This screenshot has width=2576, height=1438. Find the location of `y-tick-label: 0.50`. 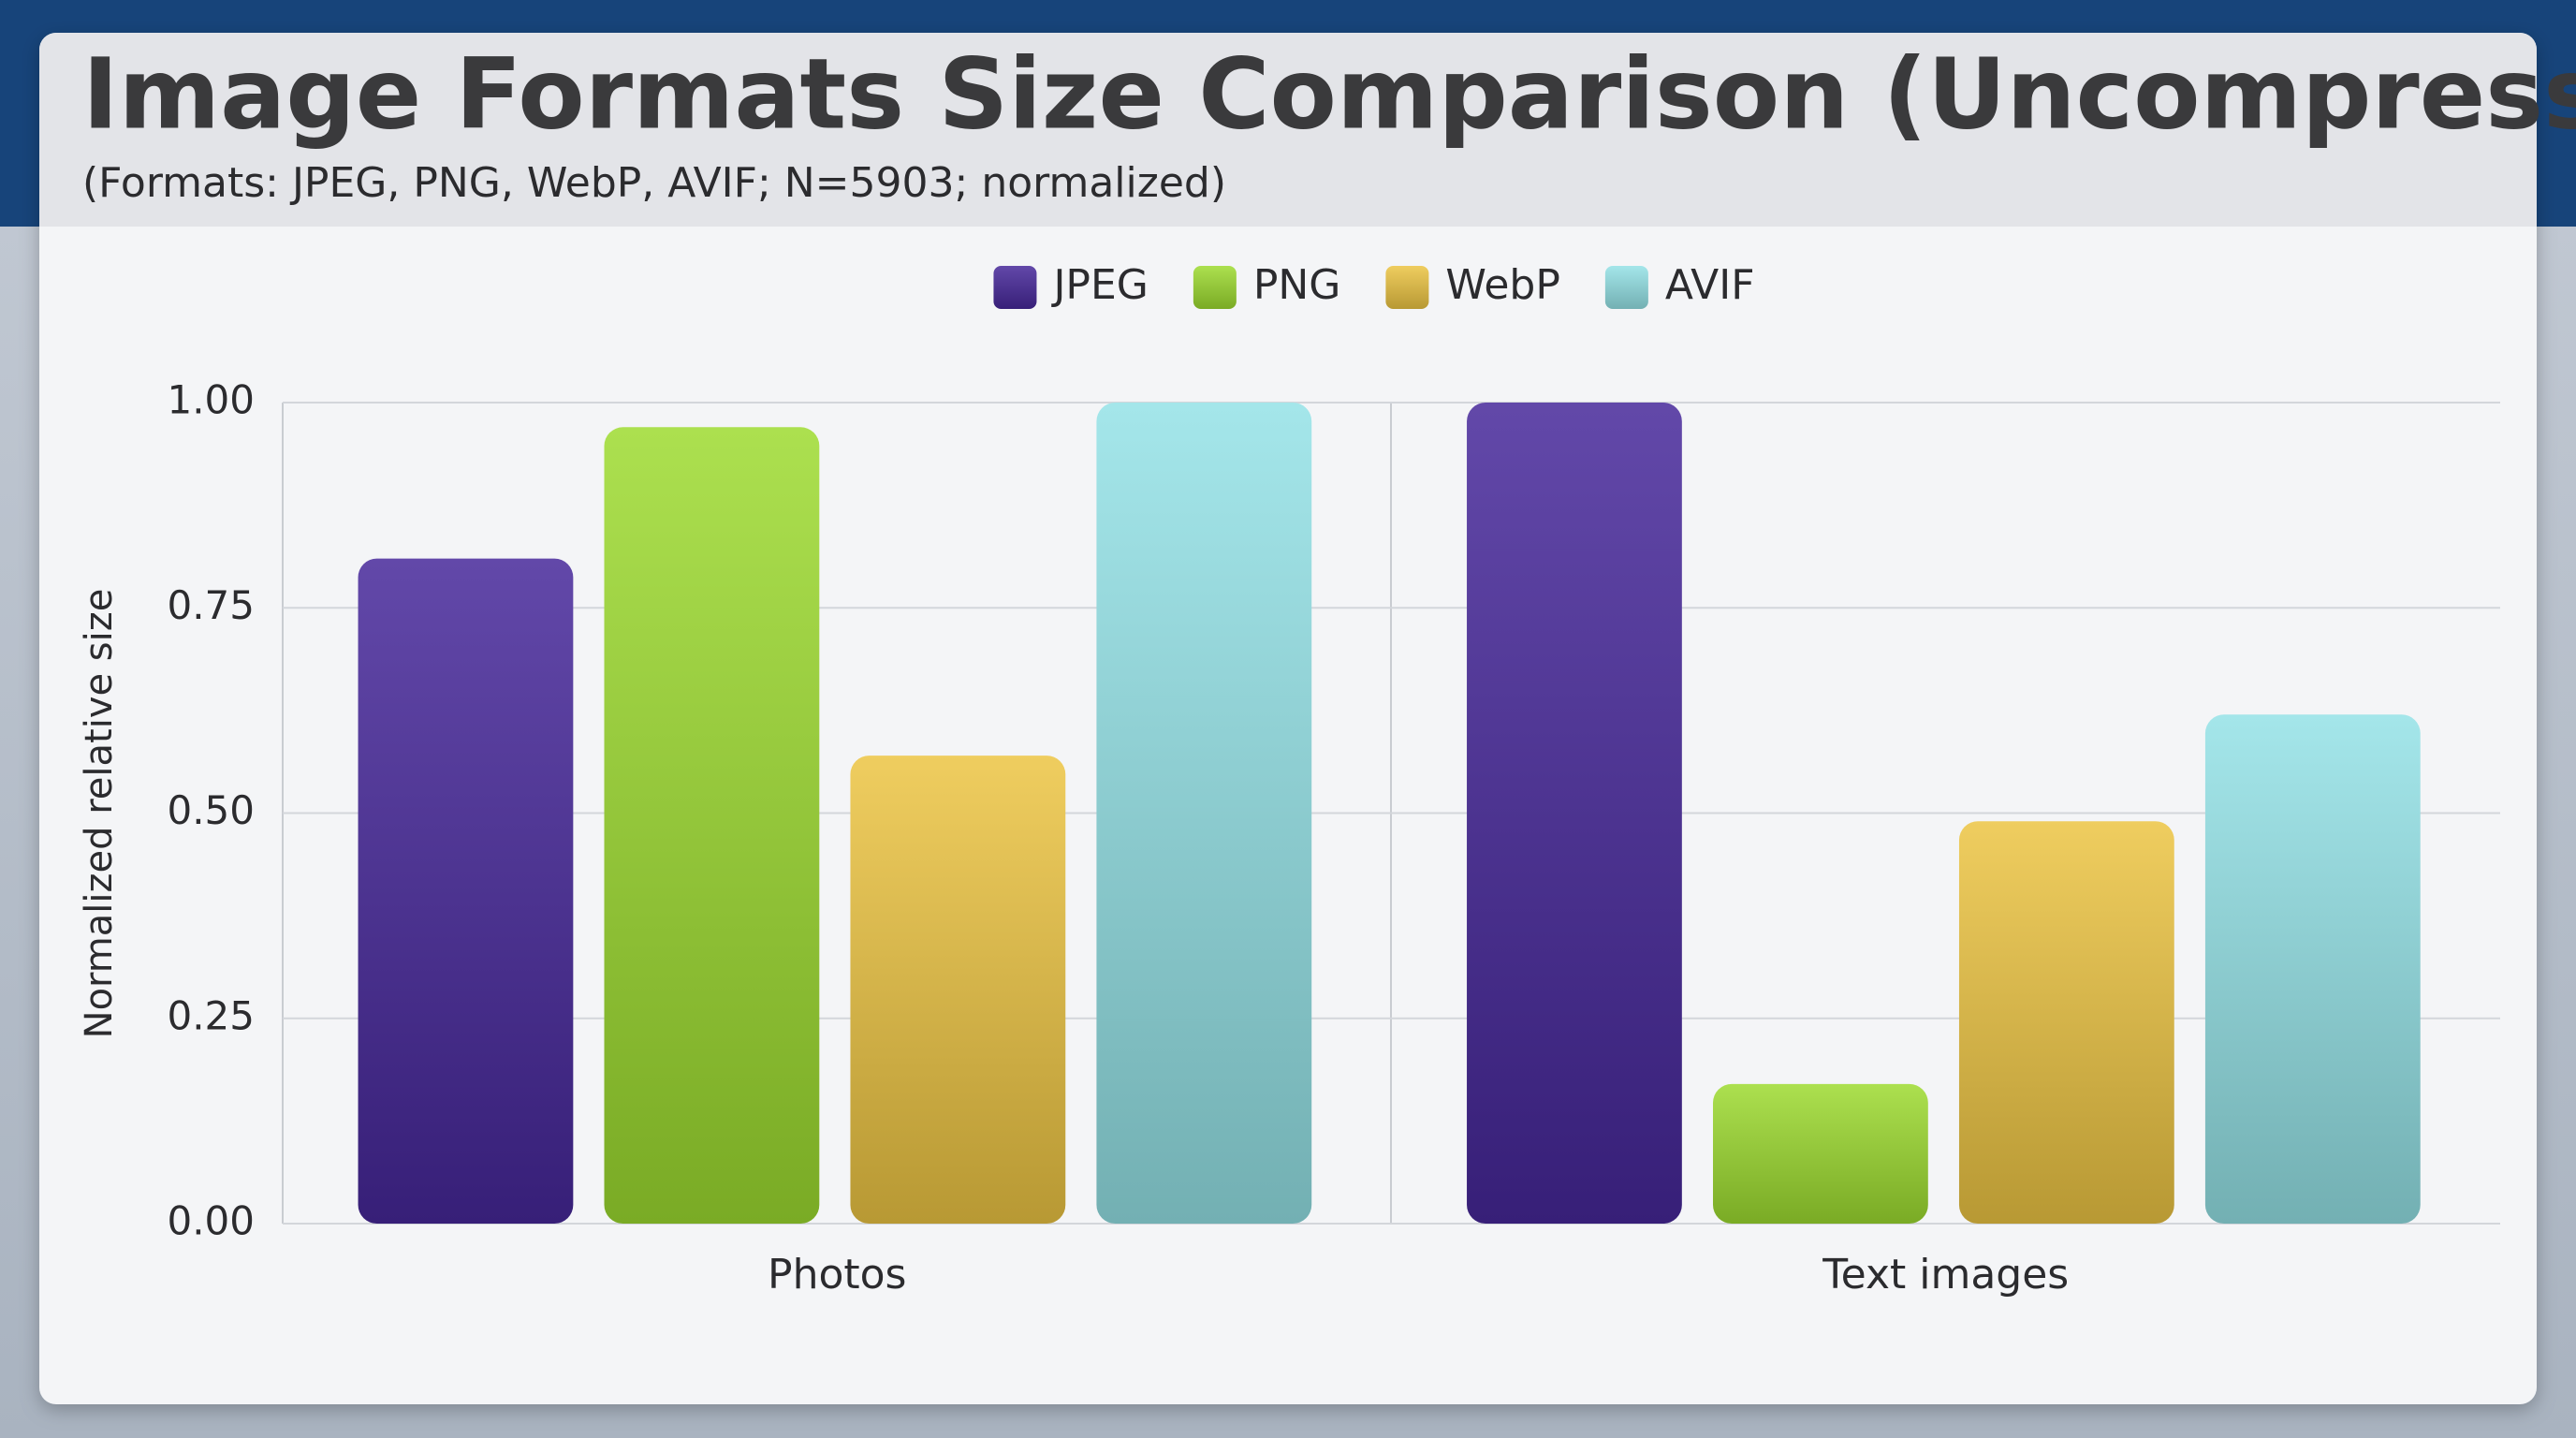

y-tick-label: 0.50 is located at coordinates (211, 810).